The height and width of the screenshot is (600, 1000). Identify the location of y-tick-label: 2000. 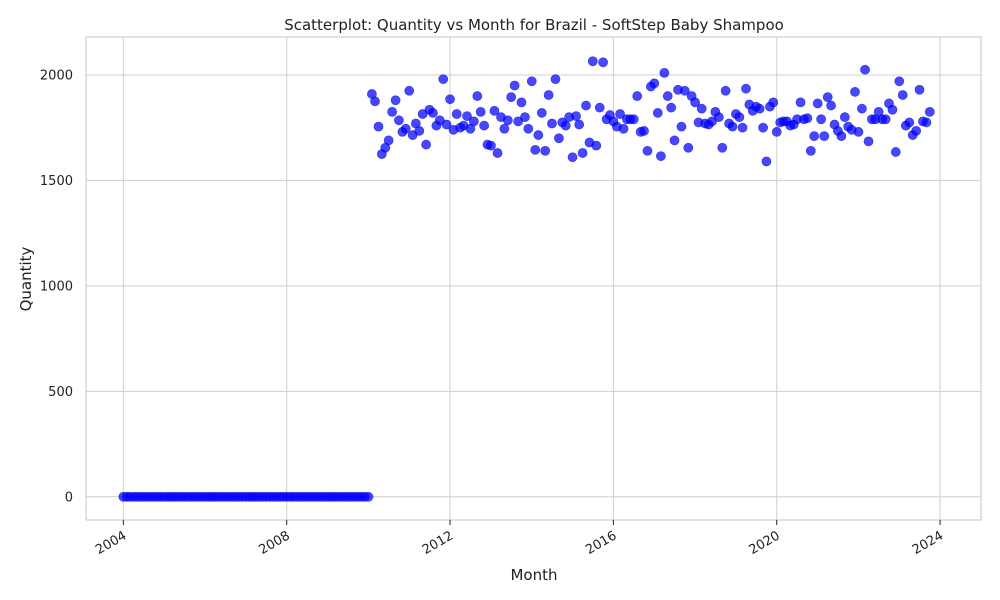
(56, 75).